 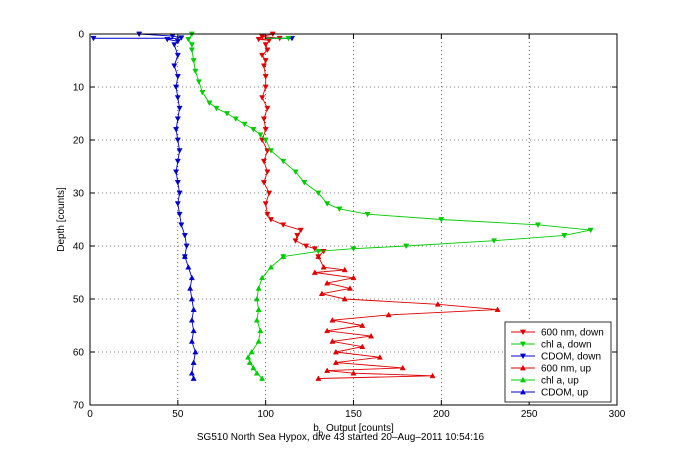 What do you see at coordinates (79, 406) in the screenshot?
I see `y-tick-label: 70` at bounding box center [79, 406].